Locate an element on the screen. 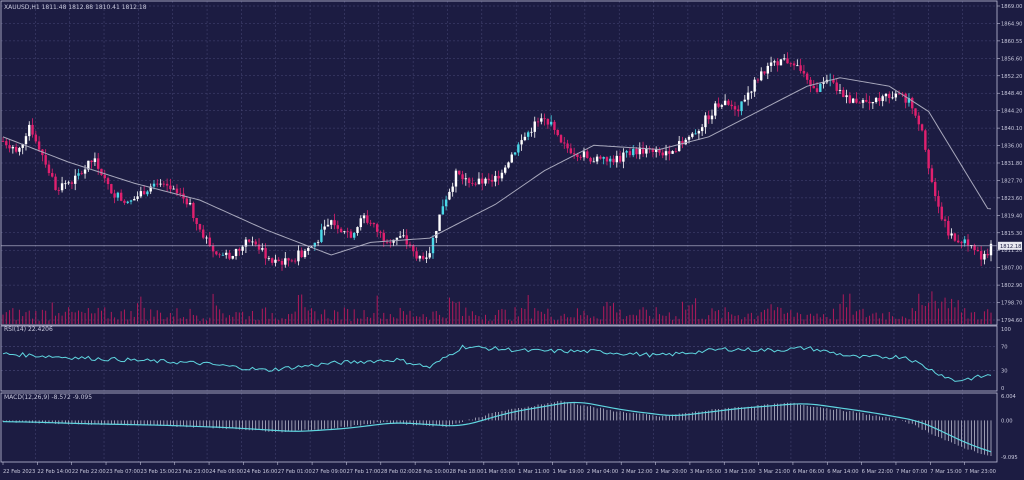 This screenshot has width=1024, height=480. price-tick-label: 1831.80 is located at coordinates (1011, 164).